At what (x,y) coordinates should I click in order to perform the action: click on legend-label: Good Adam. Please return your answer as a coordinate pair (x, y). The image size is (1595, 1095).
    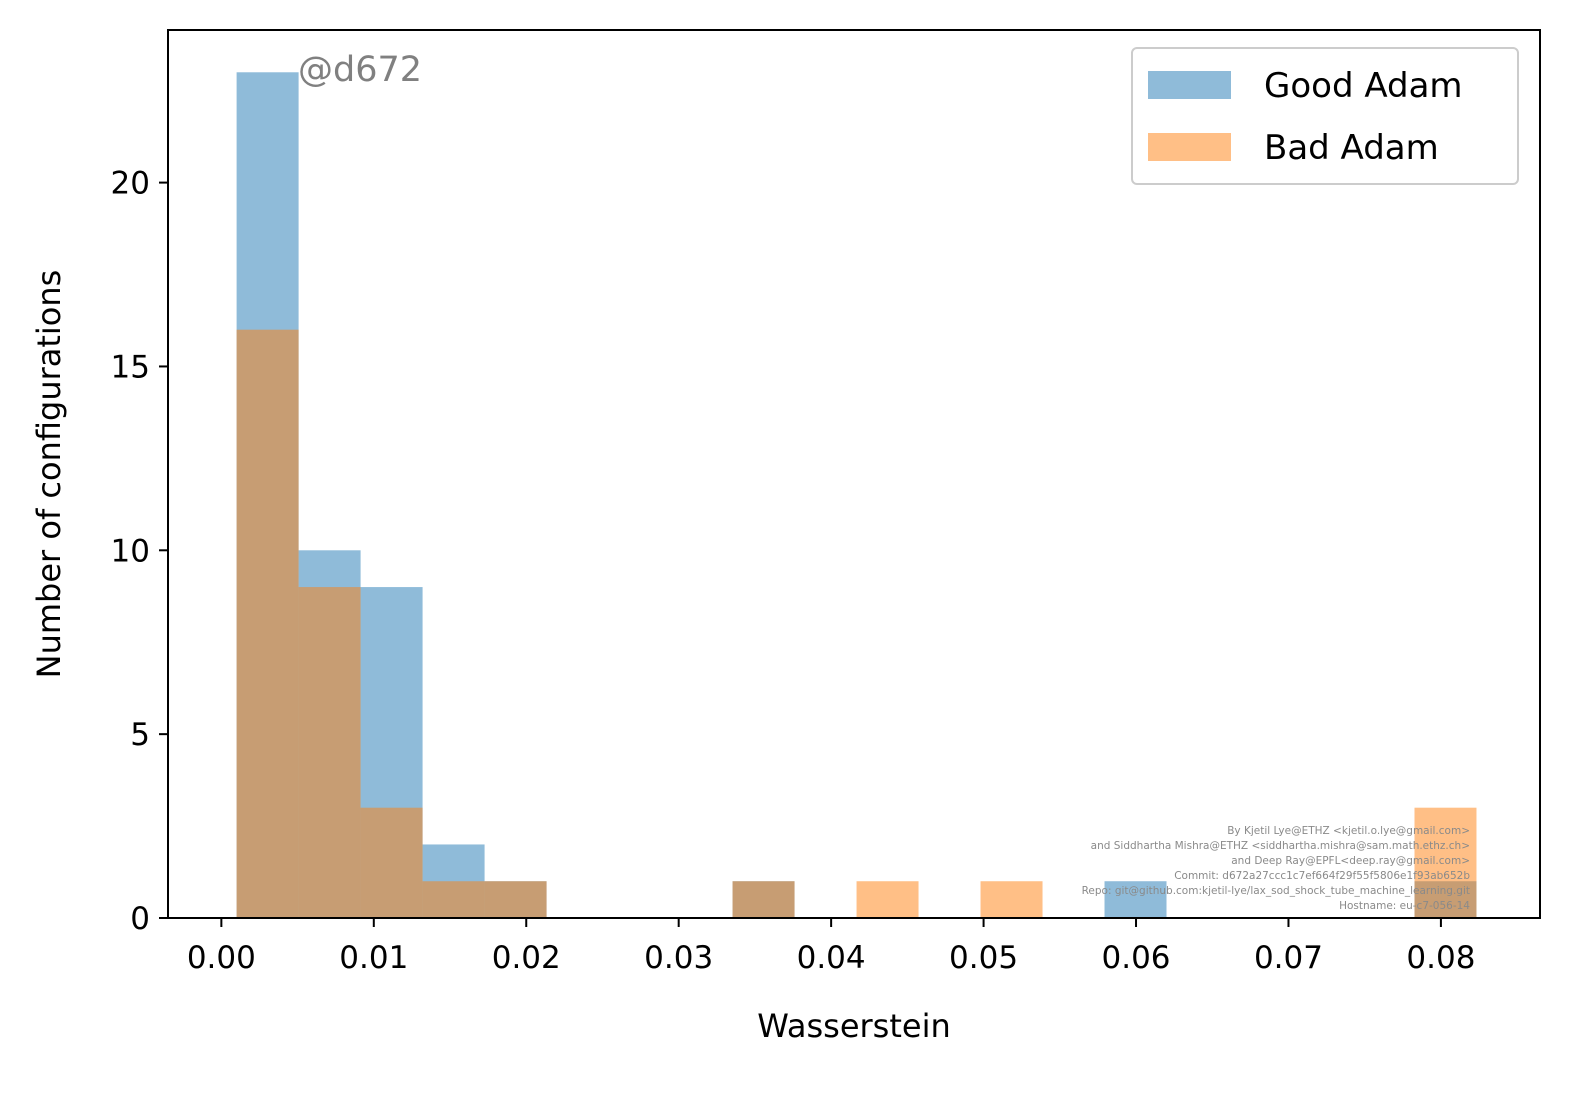
    Looking at the image, I should click on (1363, 86).